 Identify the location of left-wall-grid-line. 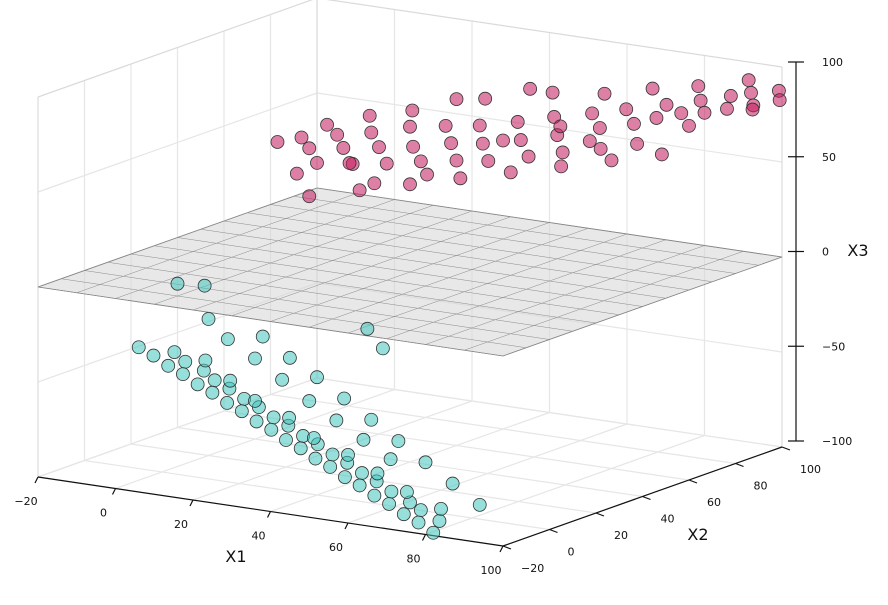
(177, 142).